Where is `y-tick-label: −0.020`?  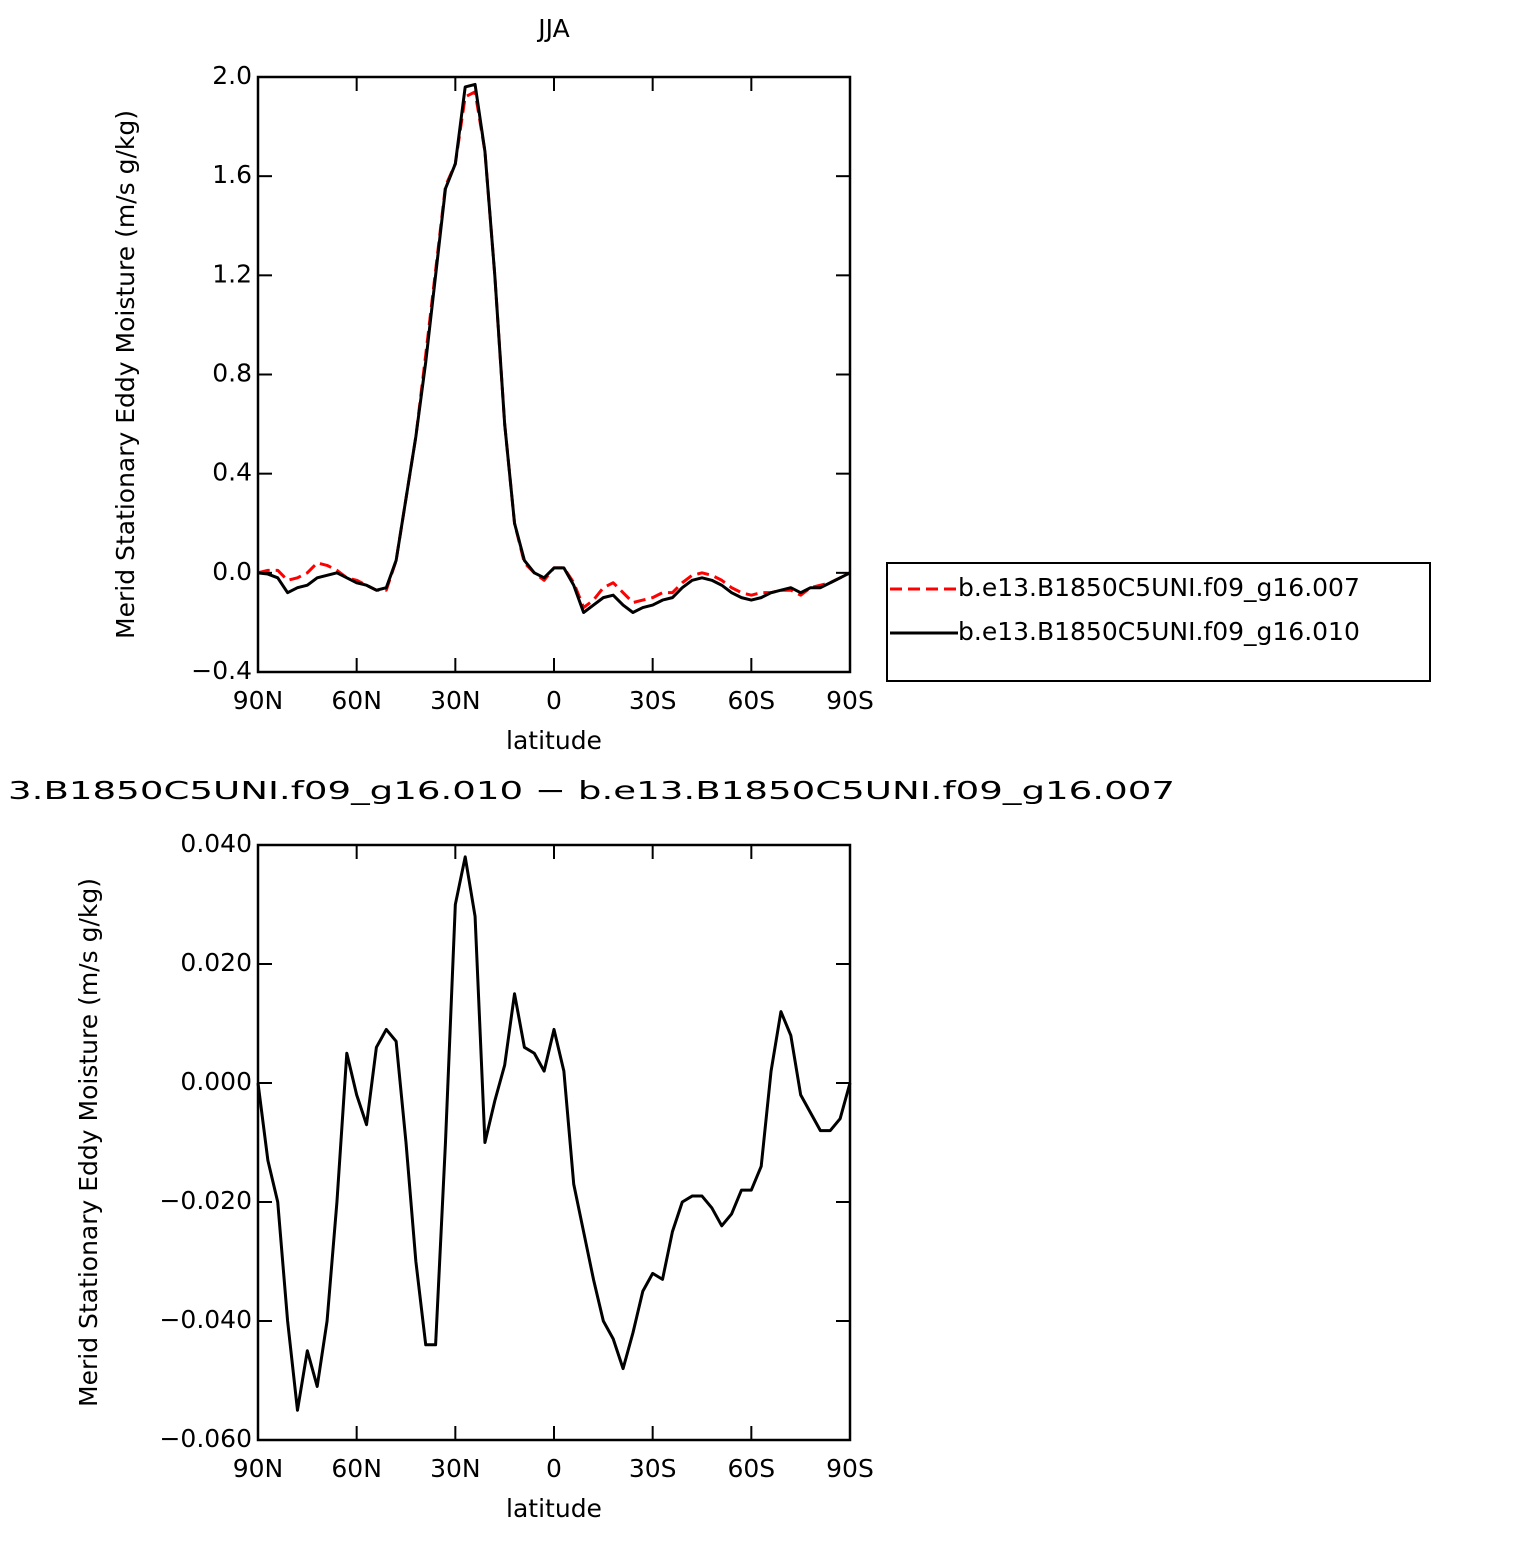
y-tick-label: −0.020 is located at coordinates (205, 1200).